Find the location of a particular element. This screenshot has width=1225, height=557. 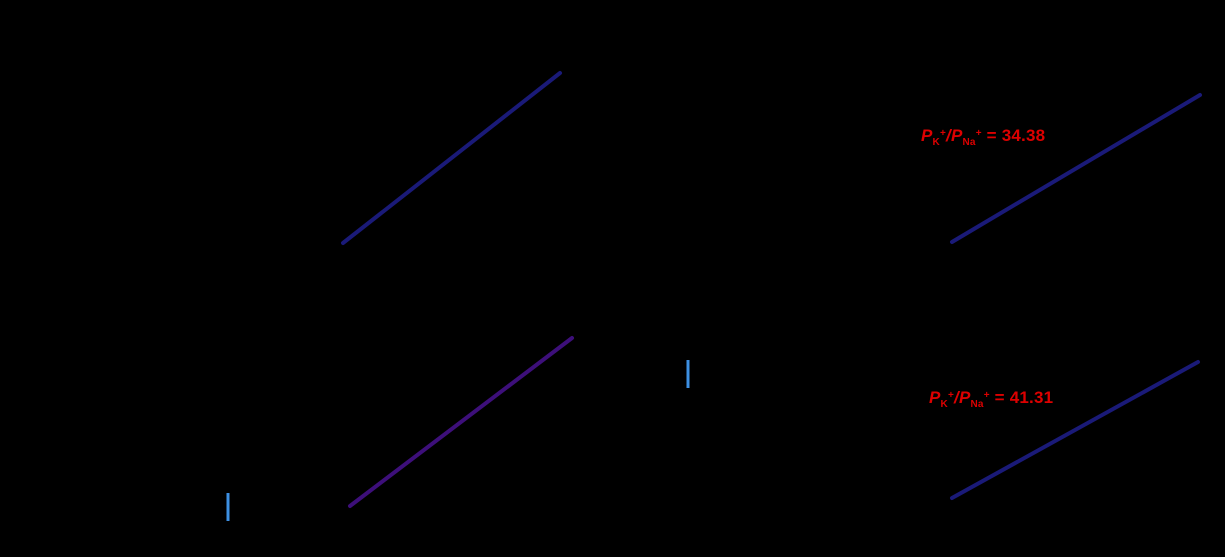

ratio-value: 34.38 is located at coordinates (1023, 135).